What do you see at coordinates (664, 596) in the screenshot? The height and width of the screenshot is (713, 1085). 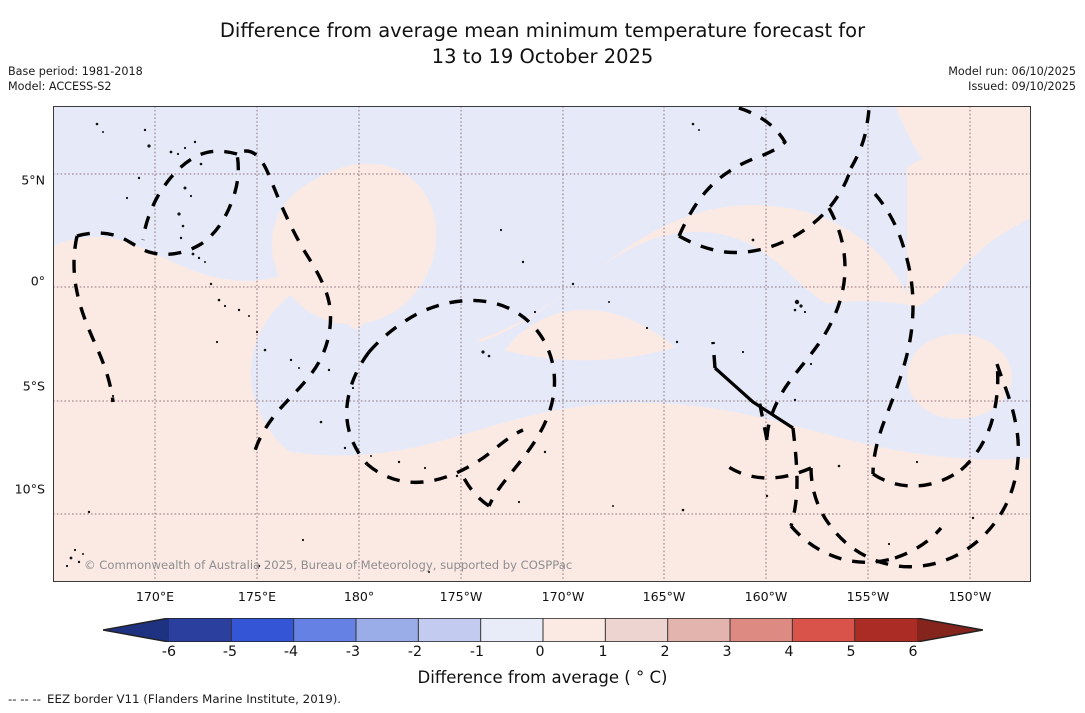 I see `x-tick-165W: 165°W` at bounding box center [664, 596].